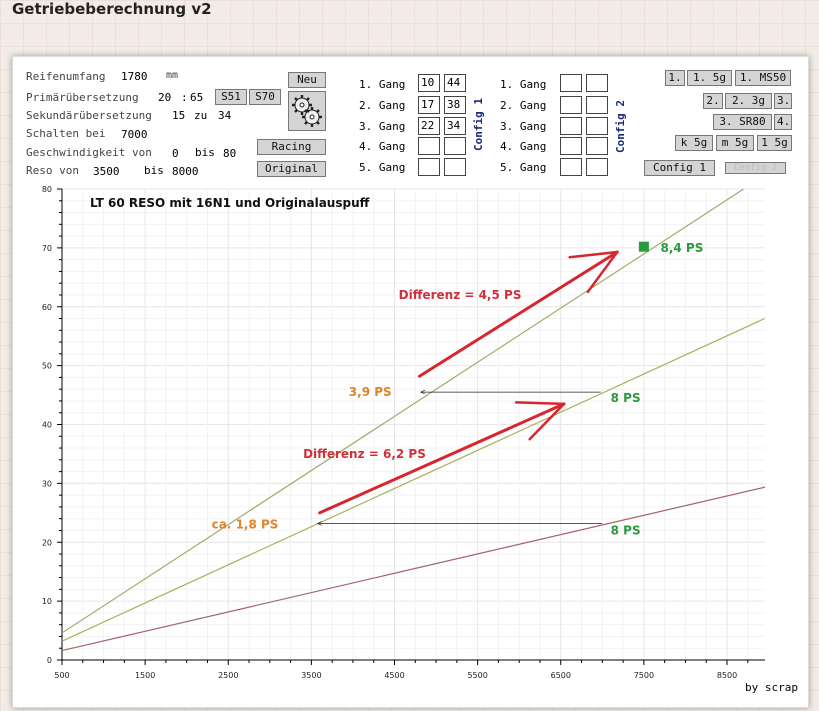 This screenshot has width=819, height=711. Describe the element at coordinates (742, 122) in the screenshot. I see `preset-3-sr80-button: 3. SR80` at that location.